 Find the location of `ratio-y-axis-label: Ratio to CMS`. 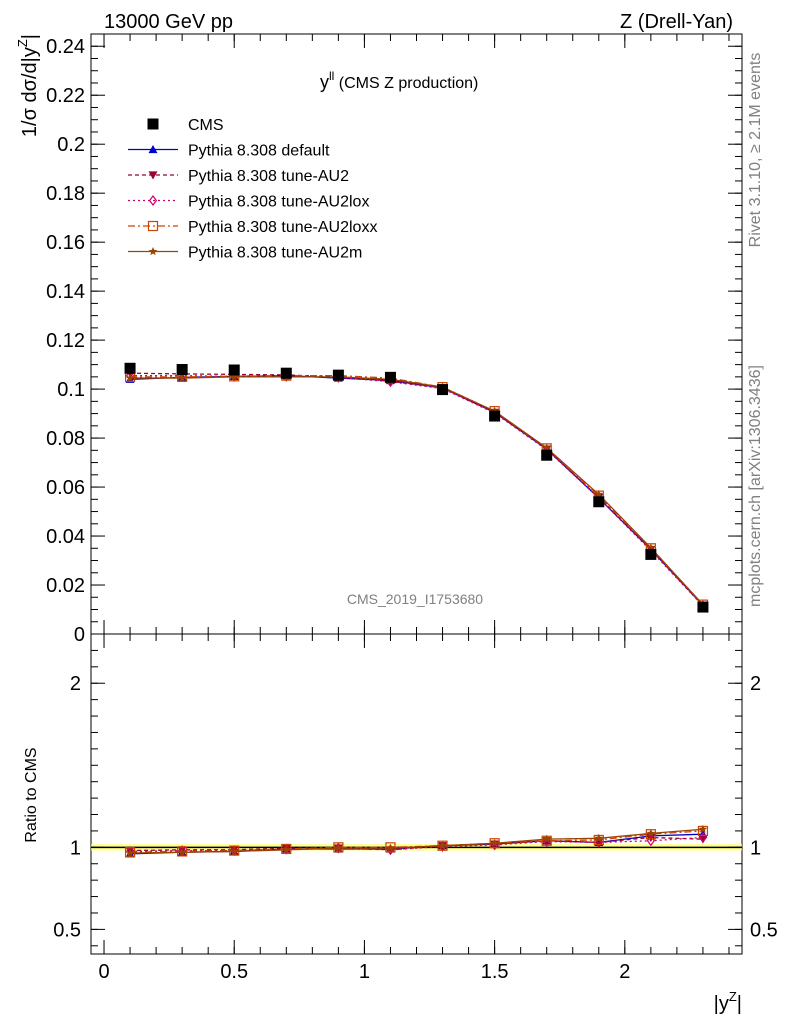

ratio-y-axis-label: Ratio to CMS is located at coordinates (31, 794).